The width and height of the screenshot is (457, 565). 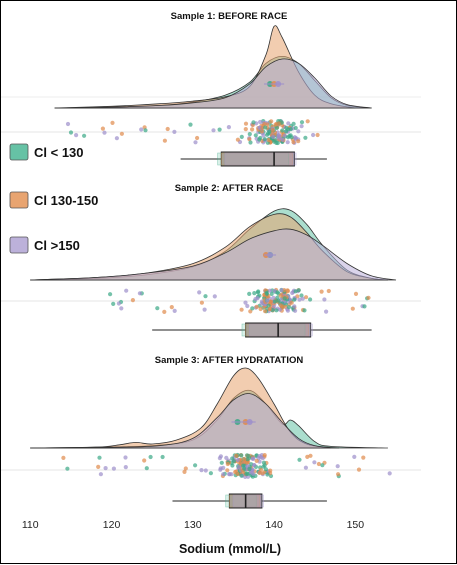 What do you see at coordinates (59, 152) in the screenshot?
I see `legend-label: Cl < 130` at bounding box center [59, 152].